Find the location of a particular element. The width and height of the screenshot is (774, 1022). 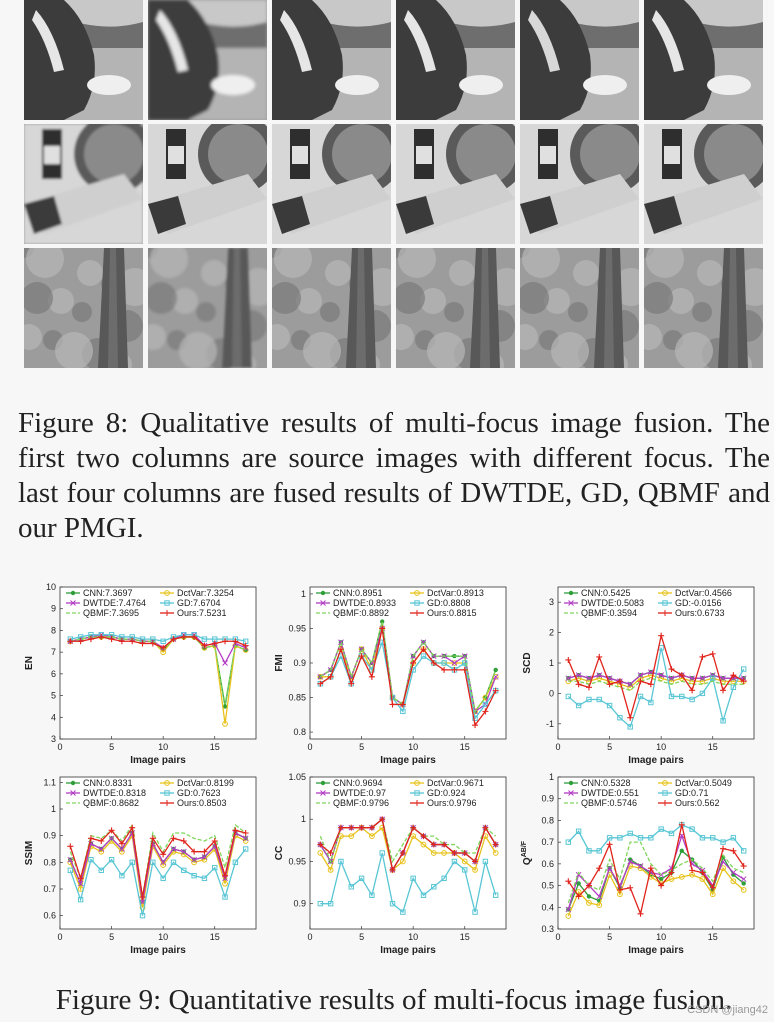

y-axis-label: CC is located at coordinates (279, 853).